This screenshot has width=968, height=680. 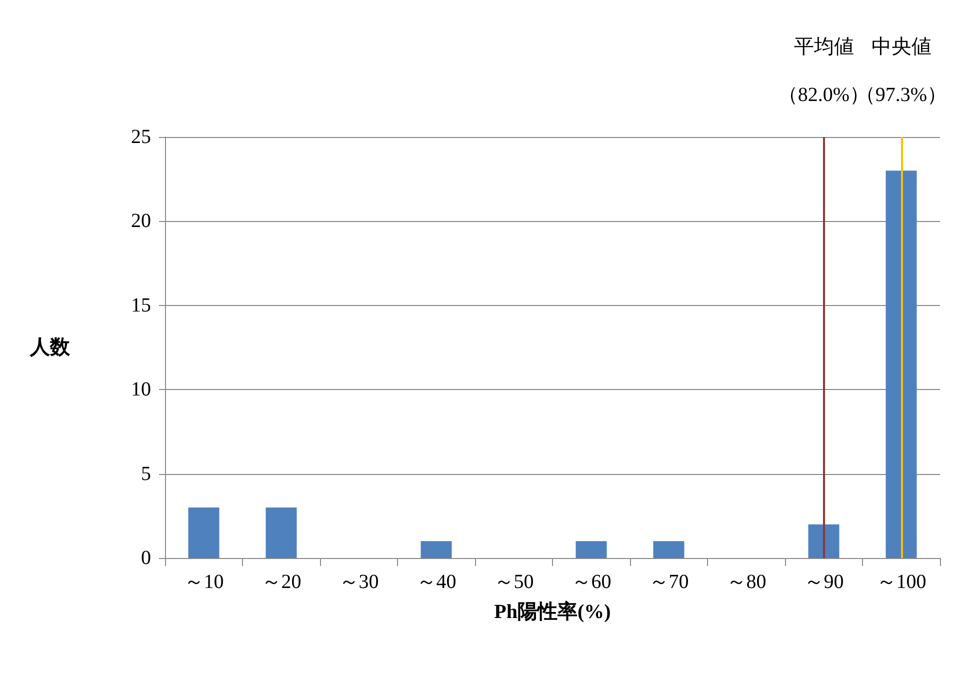 What do you see at coordinates (141, 221) in the screenshot?
I see `y-tick-label: 20` at bounding box center [141, 221].